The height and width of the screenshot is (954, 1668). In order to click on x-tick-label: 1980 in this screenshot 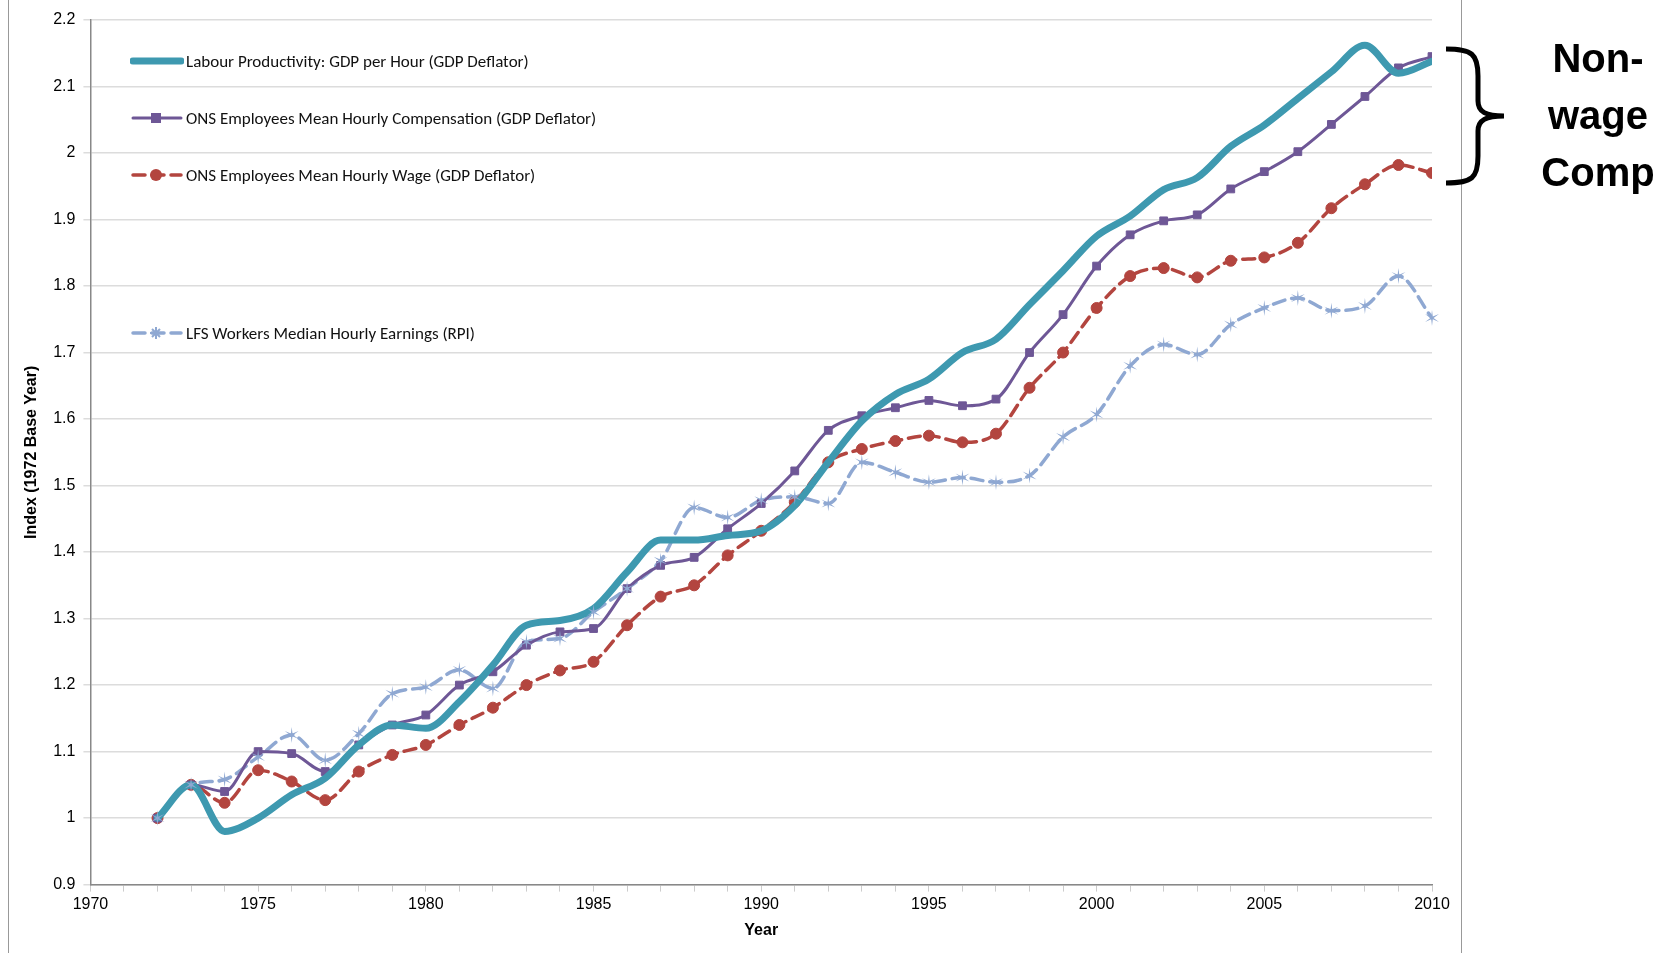, I will do `click(426, 903)`.